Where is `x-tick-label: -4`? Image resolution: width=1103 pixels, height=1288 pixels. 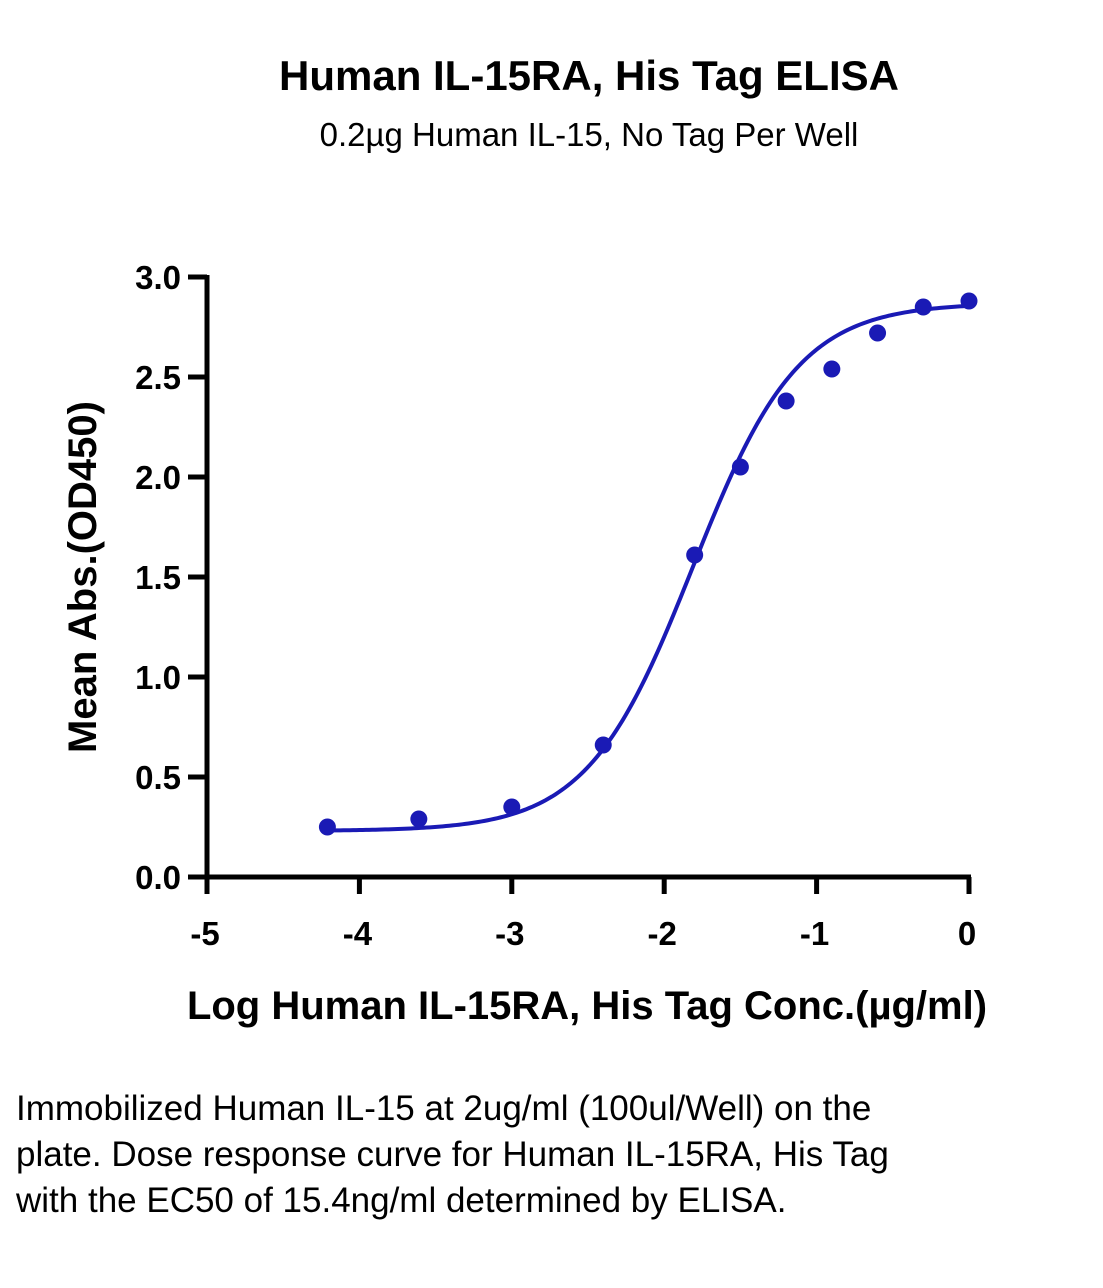 x-tick-label: -4 is located at coordinates (358, 933).